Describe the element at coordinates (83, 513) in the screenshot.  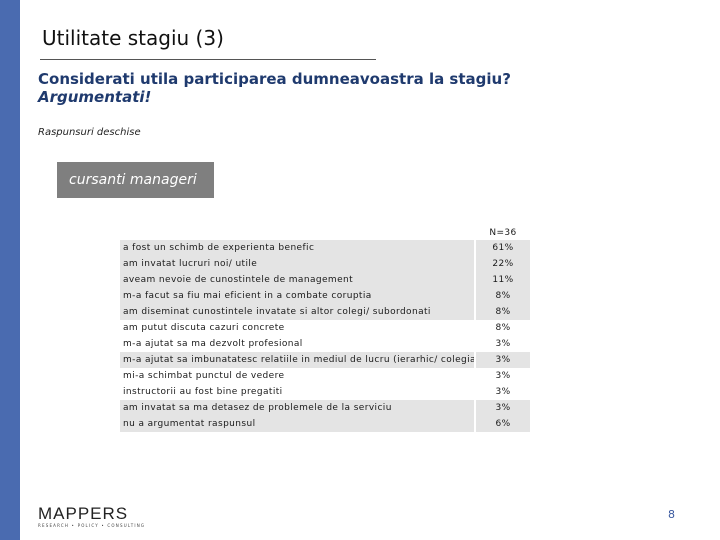
I see `logo-wordmark: MAPPERS` at that location.